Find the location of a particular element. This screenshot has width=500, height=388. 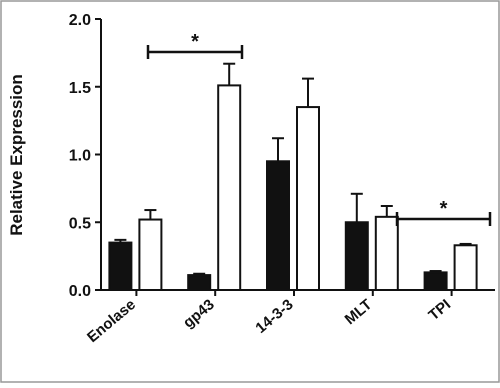

y-tick-label: 1.0 is located at coordinates (80, 156).